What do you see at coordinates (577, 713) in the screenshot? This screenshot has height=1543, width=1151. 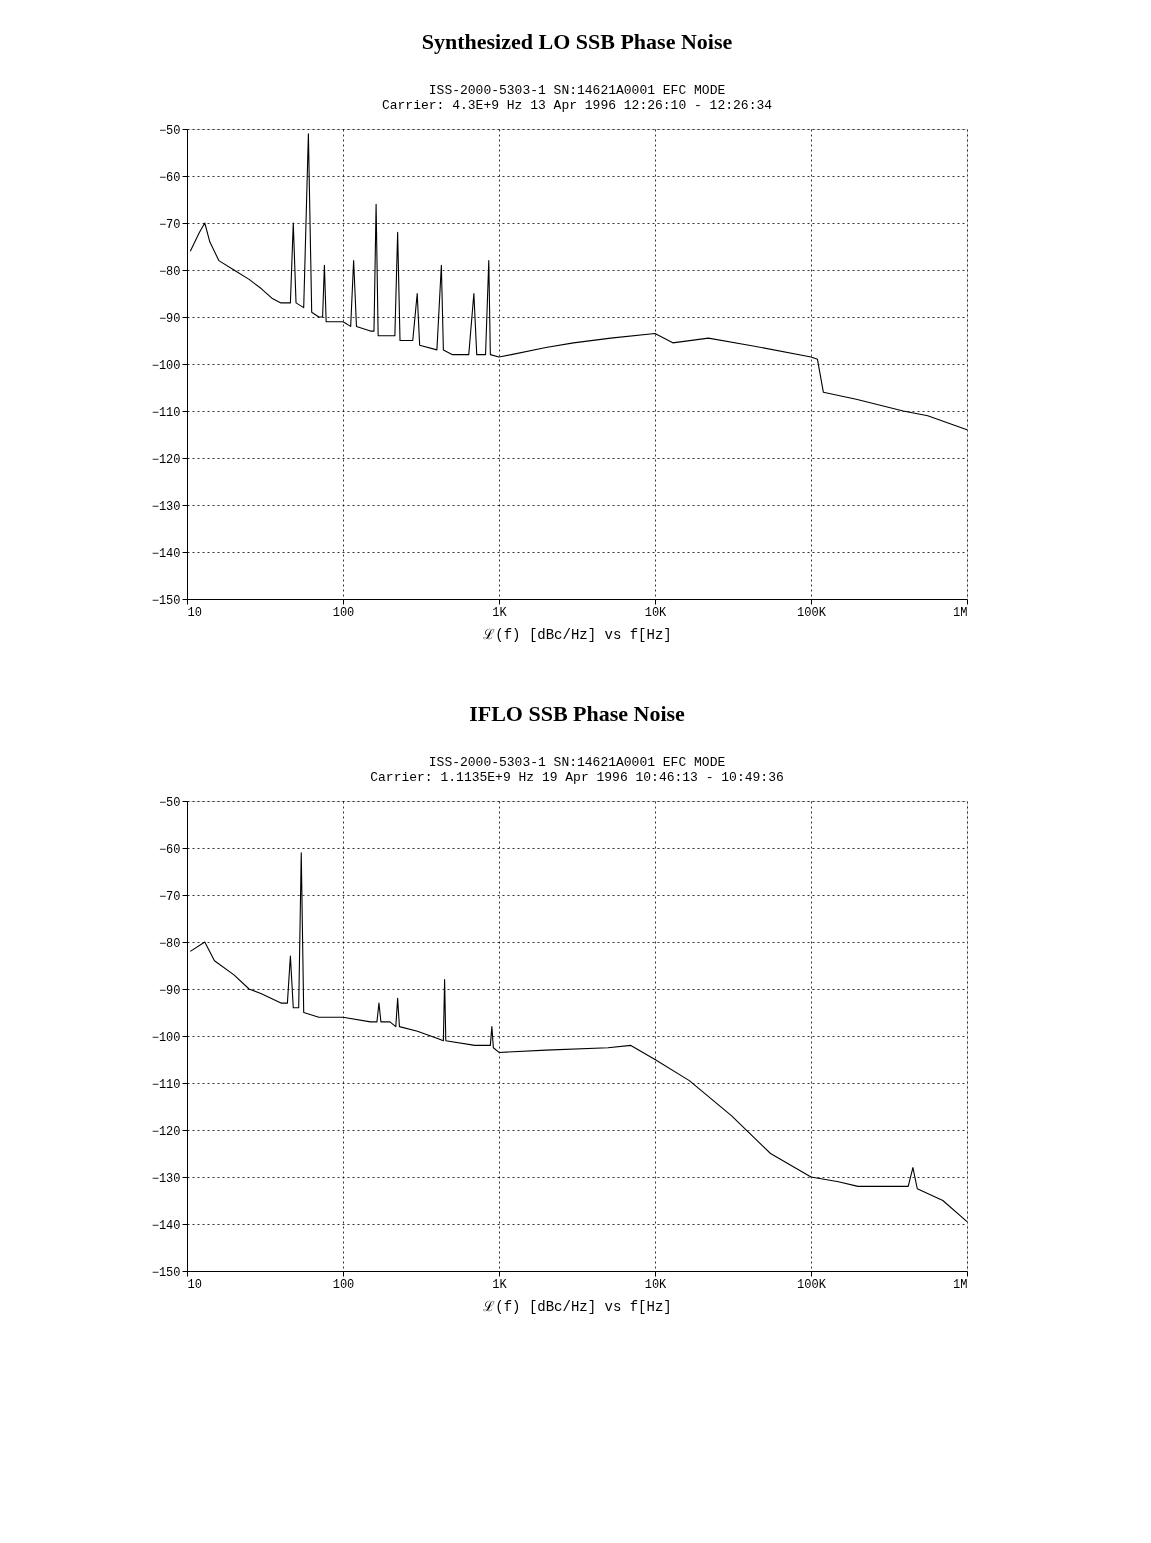 I see `chart-title: IFLO SSB Phase Noise` at bounding box center [577, 713].